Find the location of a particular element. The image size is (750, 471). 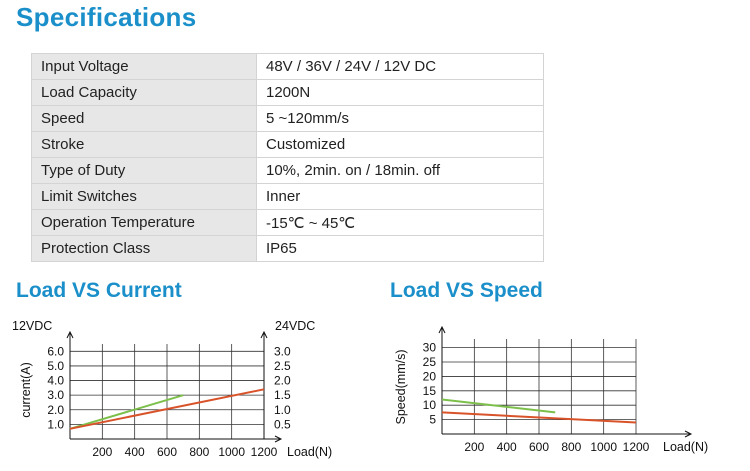

left-axis-title: 12VDC is located at coordinates (32, 326).